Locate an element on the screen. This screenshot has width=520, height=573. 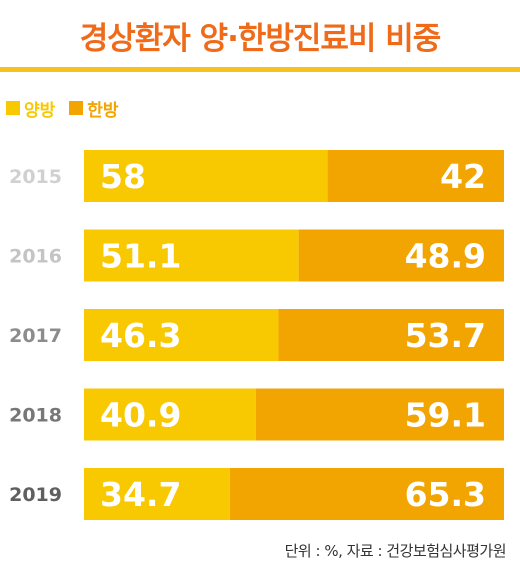
bar-korean-2017 is located at coordinates (391, 335).